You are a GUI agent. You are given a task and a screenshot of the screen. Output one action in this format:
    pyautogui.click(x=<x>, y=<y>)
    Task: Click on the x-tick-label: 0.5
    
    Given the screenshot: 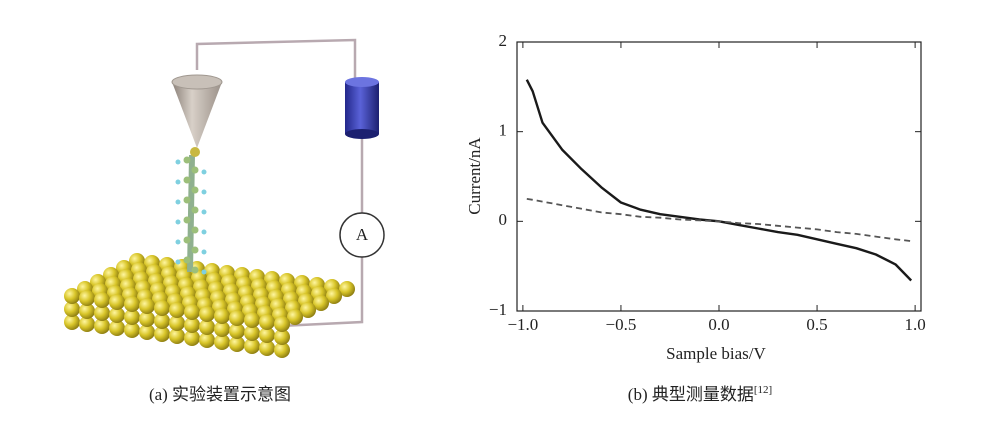 What is the action you would take?
    pyautogui.click(x=816, y=324)
    